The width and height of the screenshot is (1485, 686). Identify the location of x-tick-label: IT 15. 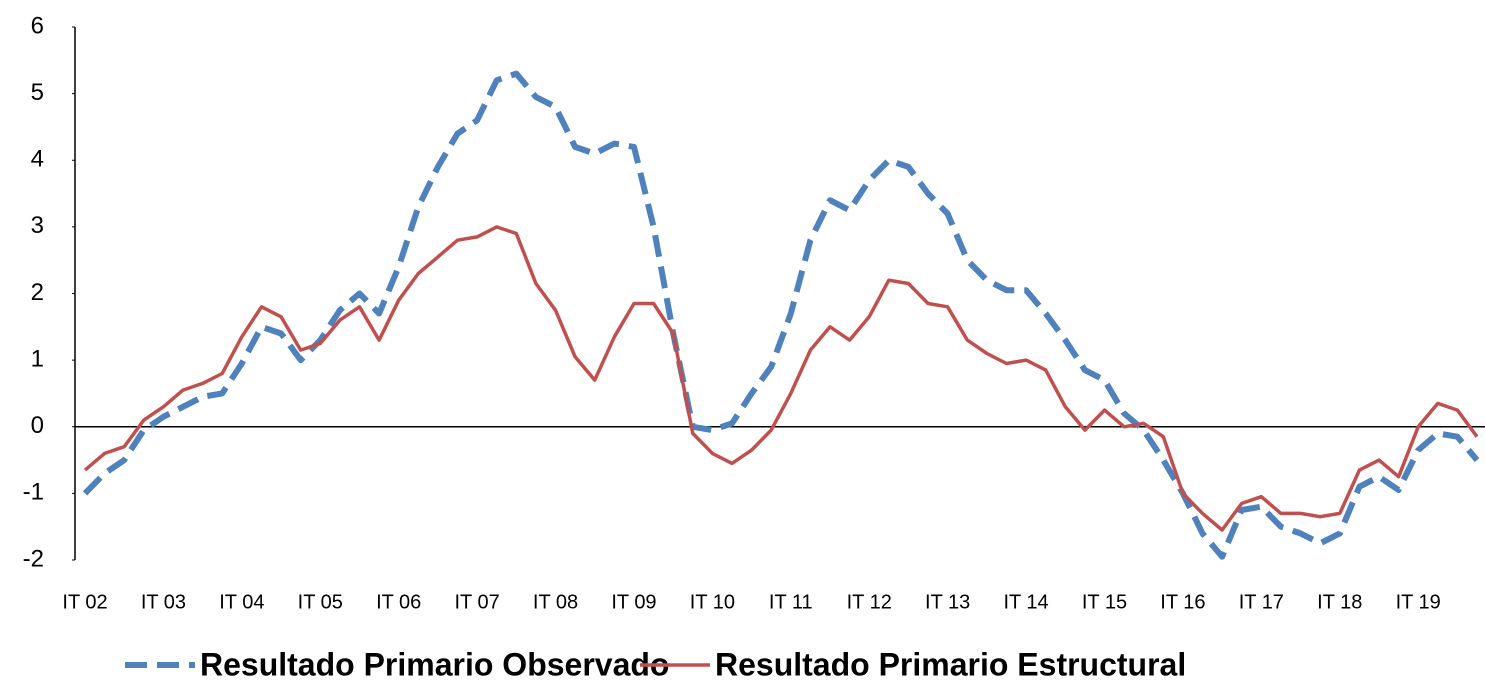
(1104, 602).